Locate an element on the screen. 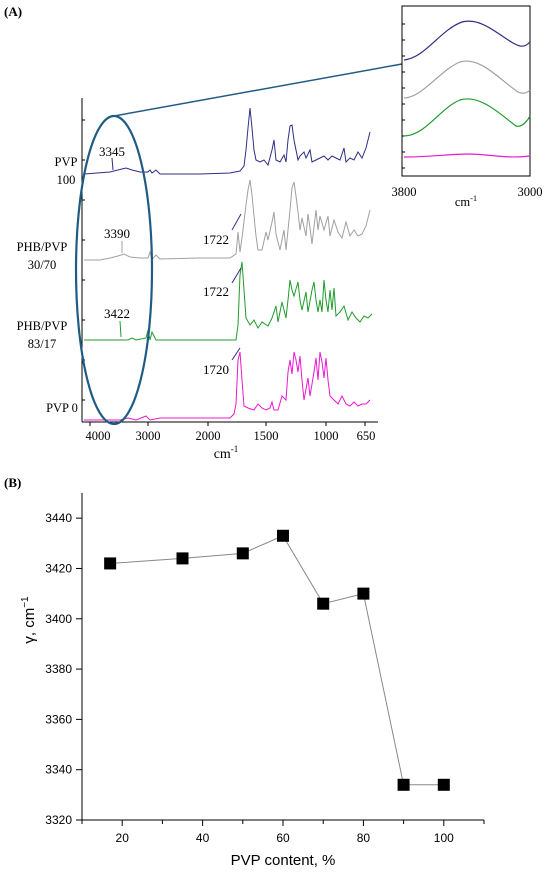  panel-a-x-tick-labels: 4000 3000 2000 1500 1000 650 is located at coordinates (231, 436).